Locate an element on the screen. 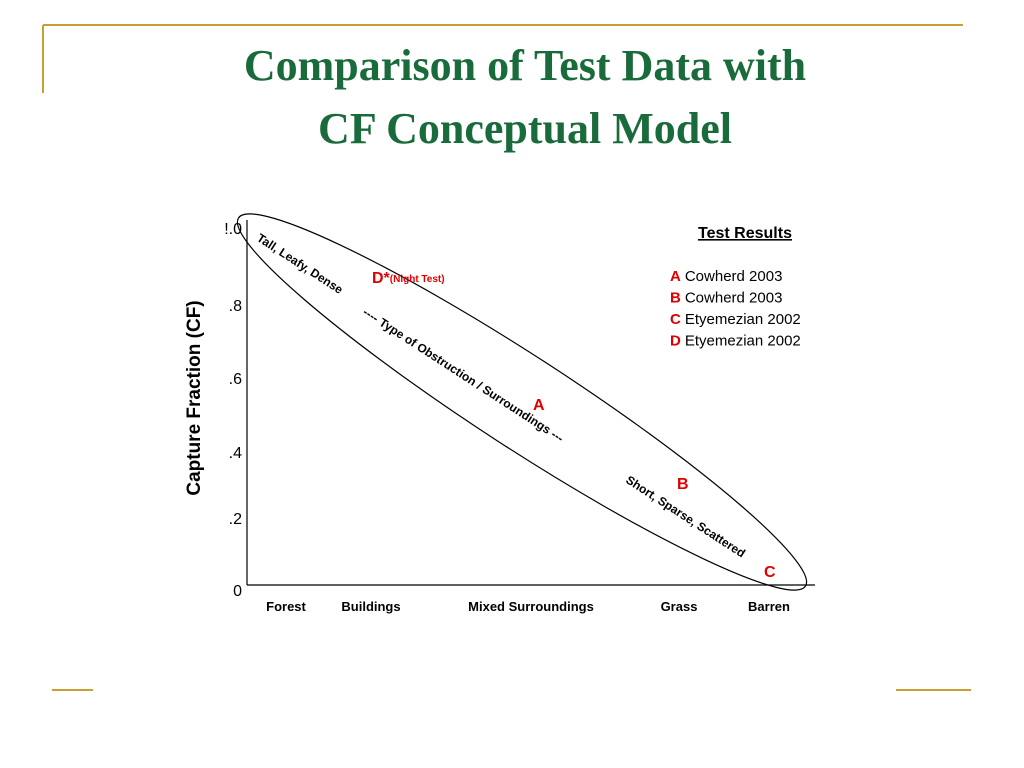  y-tick-label: !.0 is located at coordinates (233, 229).